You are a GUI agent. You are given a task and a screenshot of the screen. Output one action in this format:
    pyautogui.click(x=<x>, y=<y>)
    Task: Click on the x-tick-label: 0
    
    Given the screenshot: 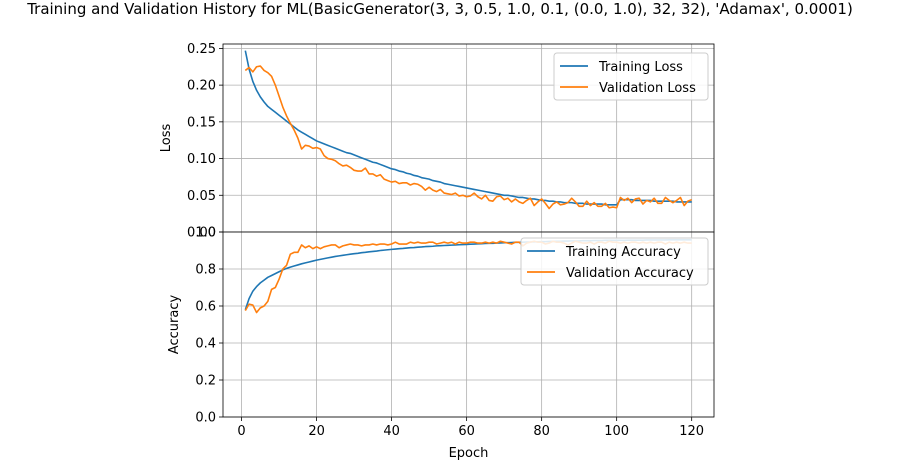 What is the action you would take?
    pyautogui.click(x=241, y=431)
    